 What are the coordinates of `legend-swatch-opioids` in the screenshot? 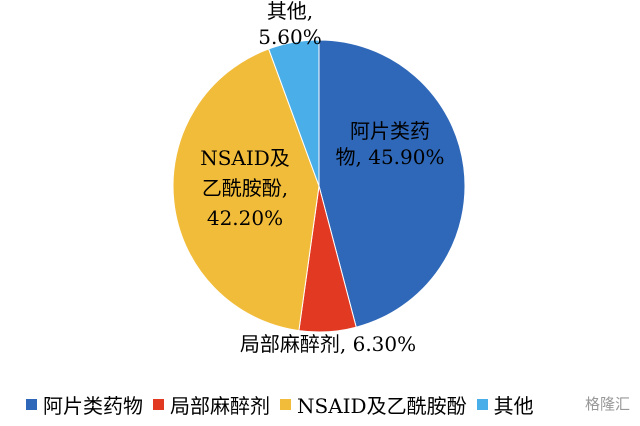 It's located at (31, 404).